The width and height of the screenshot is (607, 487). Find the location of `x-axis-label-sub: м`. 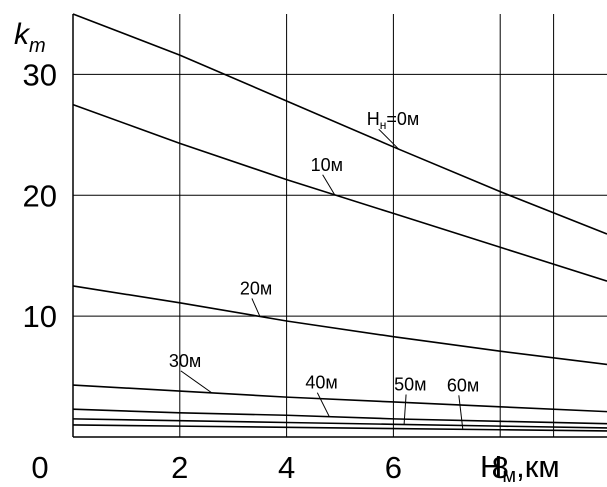

x-axis-label-sub: м is located at coordinates (509, 476).